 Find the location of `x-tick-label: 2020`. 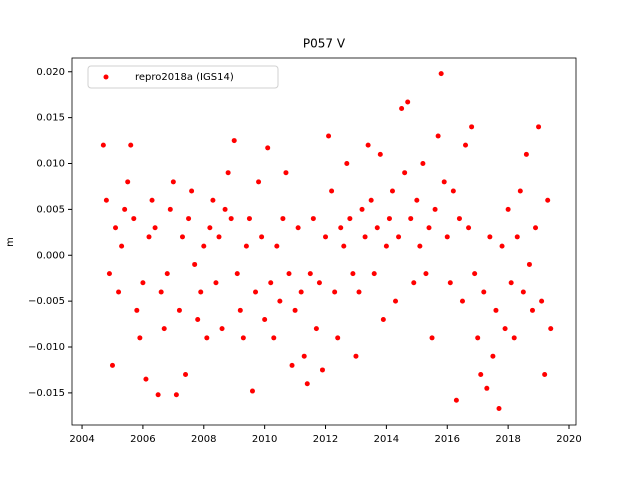

x-tick-label: 2020 is located at coordinates (568, 439).